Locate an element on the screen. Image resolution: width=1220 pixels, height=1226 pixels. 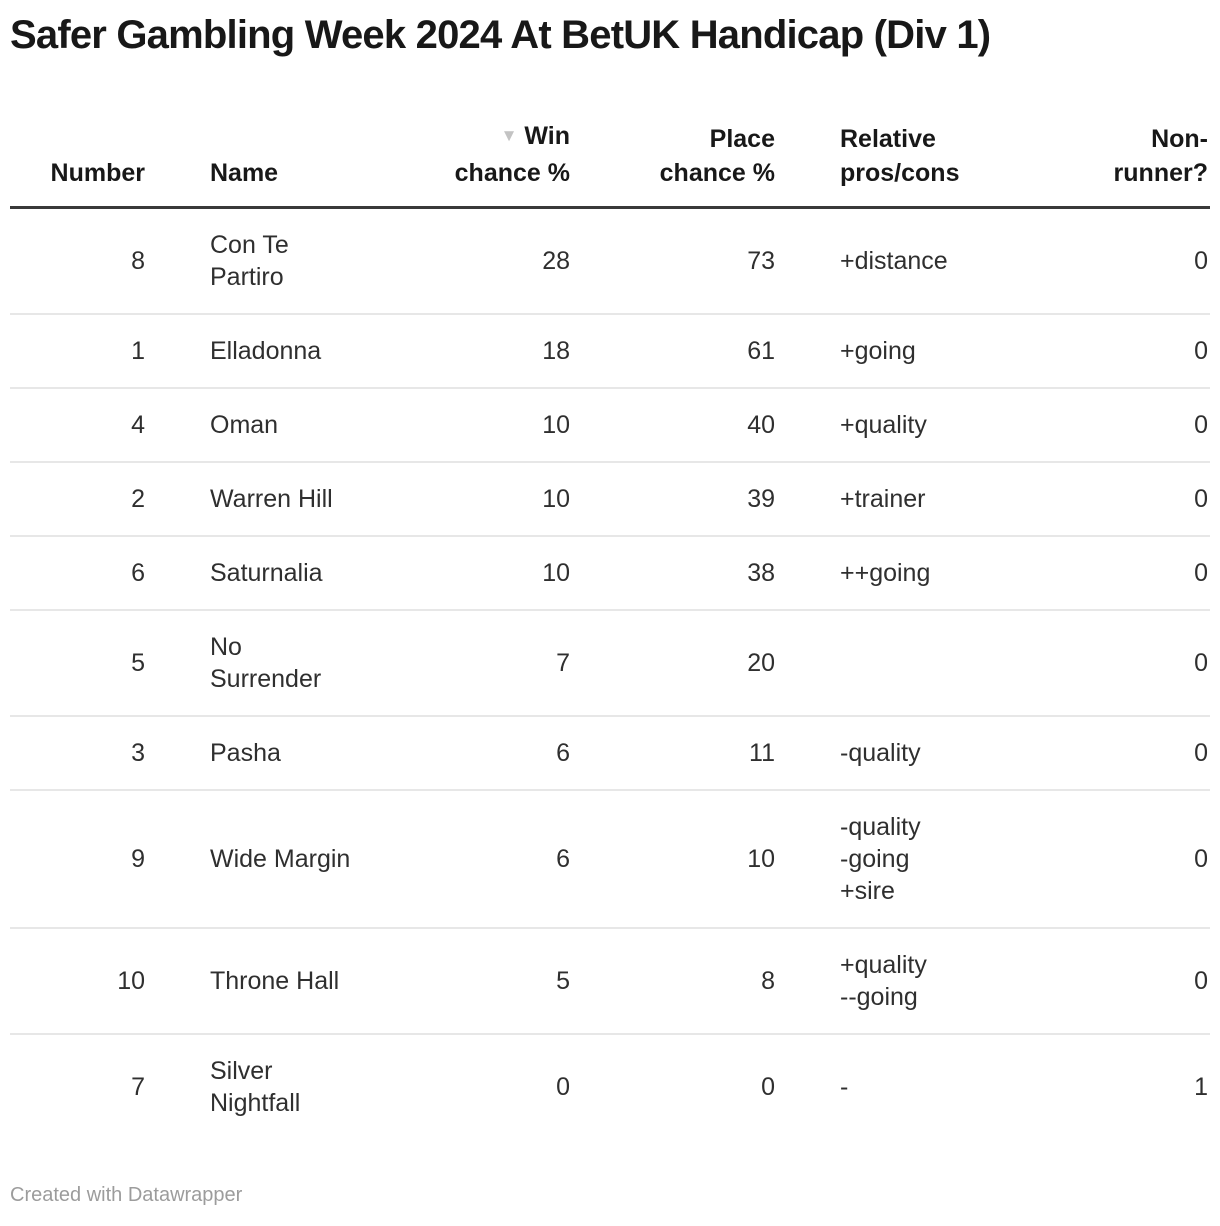
column-header-label-line: runner? is located at coordinates (1160, 173).